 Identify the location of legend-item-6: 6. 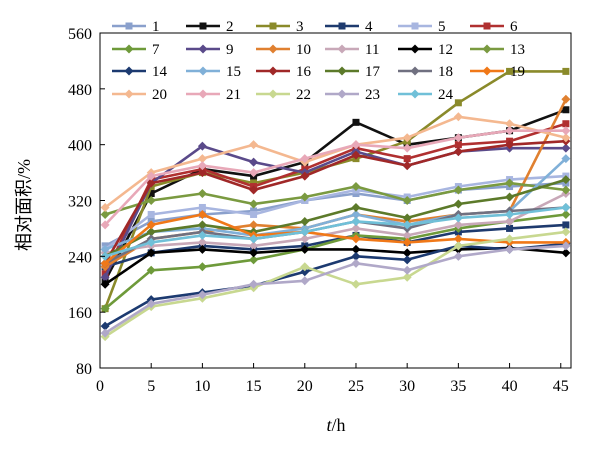
(494, 27).